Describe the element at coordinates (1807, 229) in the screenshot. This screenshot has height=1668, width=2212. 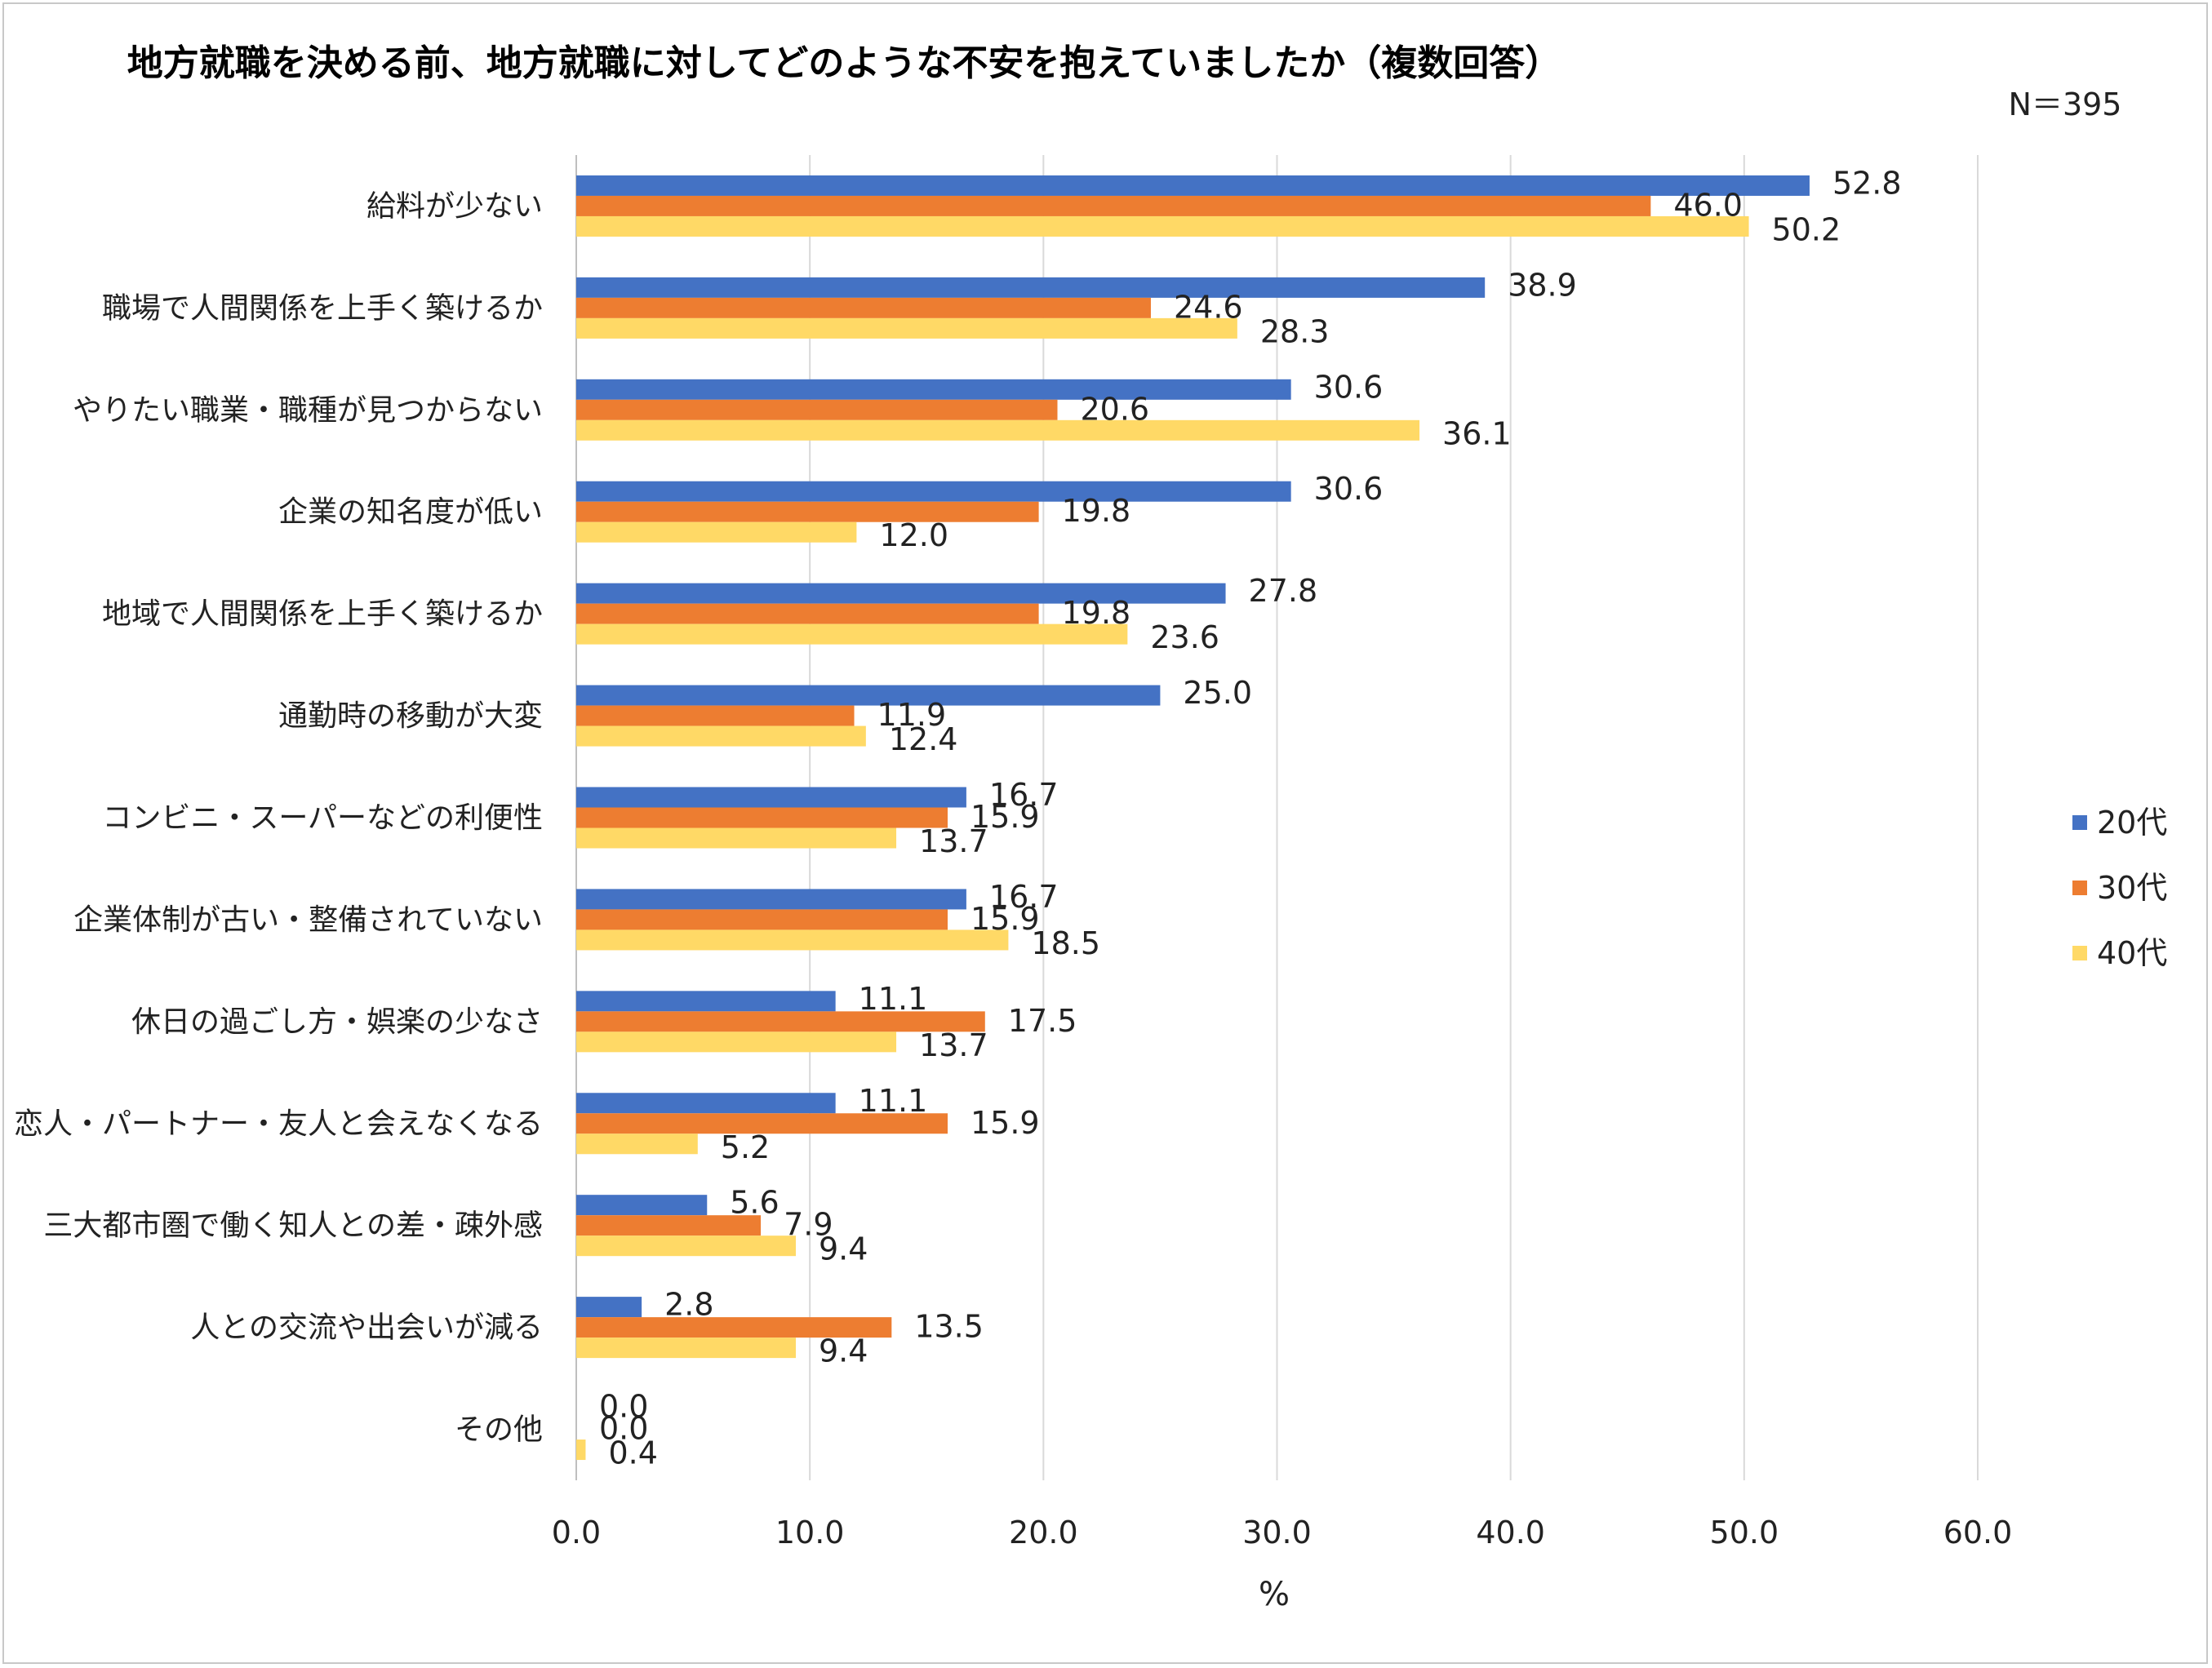
I see `data-label: 50.2` at that location.